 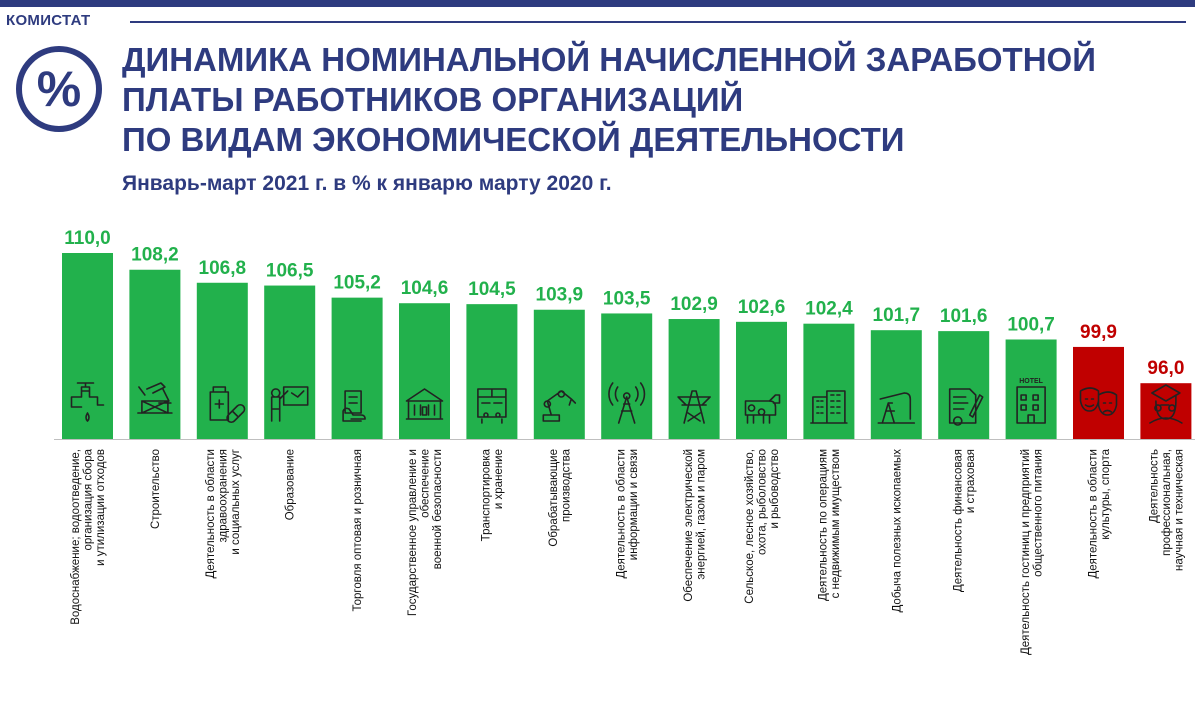 I want to click on category-label-line: Строительство, so click(x=156, y=489).